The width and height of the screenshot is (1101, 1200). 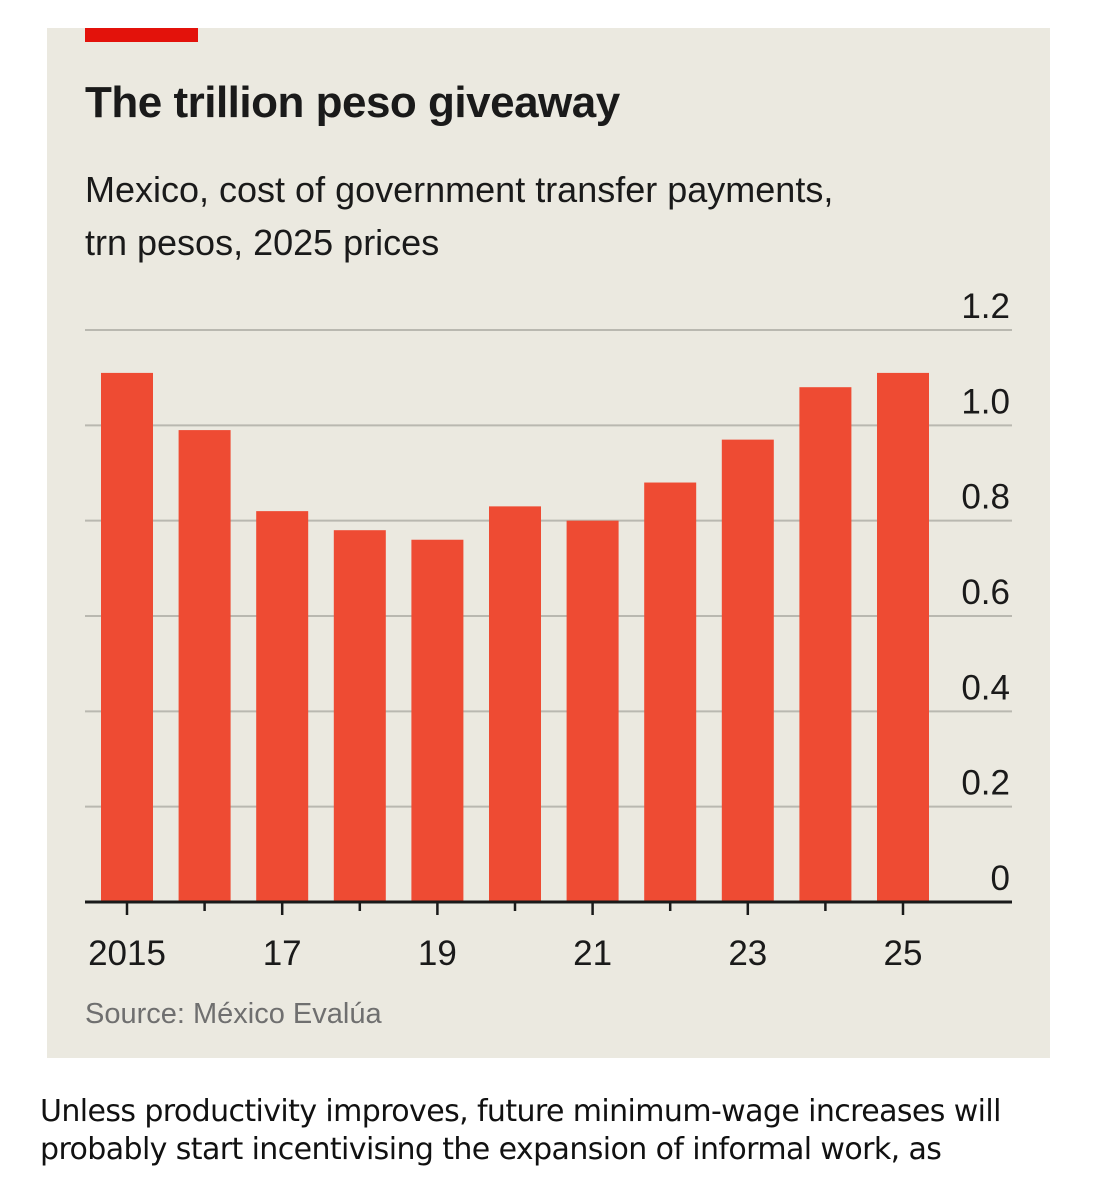 What do you see at coordinates (437, 953) in the screenshot?
I see `x-tick-label: 19` at bounding box center [437, 953].